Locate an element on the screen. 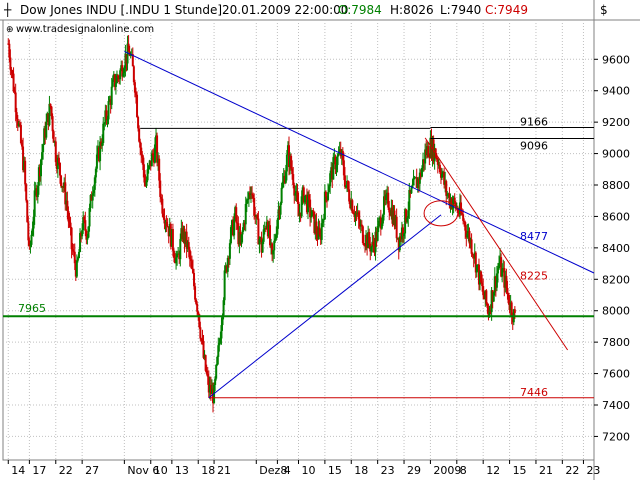 This screenshot has width=640, height=484. x-tick-label: 12 is located at coordinates (493, 470).